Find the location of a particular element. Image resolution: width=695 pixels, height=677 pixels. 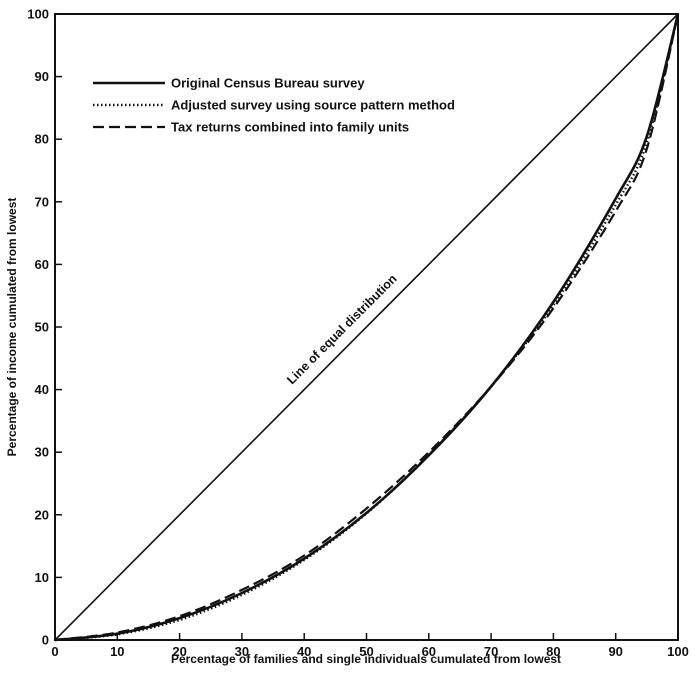

y-tick-label: 100 is located at coordinates (38, 14).